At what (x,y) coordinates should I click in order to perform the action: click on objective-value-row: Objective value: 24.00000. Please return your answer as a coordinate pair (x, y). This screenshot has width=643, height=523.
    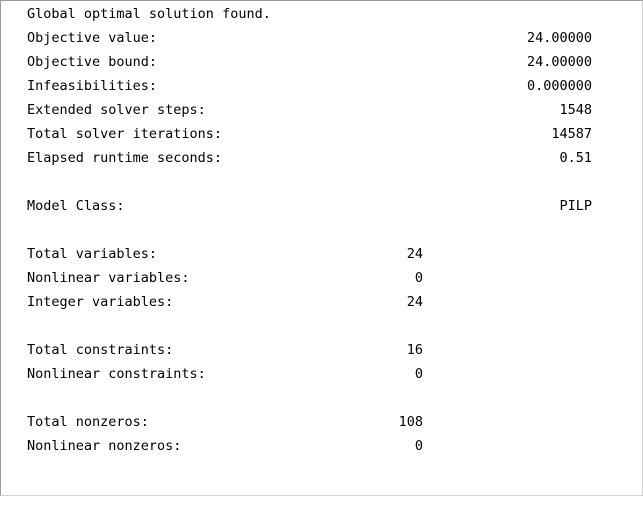
    Looking at the image, I should click on (309, 38).